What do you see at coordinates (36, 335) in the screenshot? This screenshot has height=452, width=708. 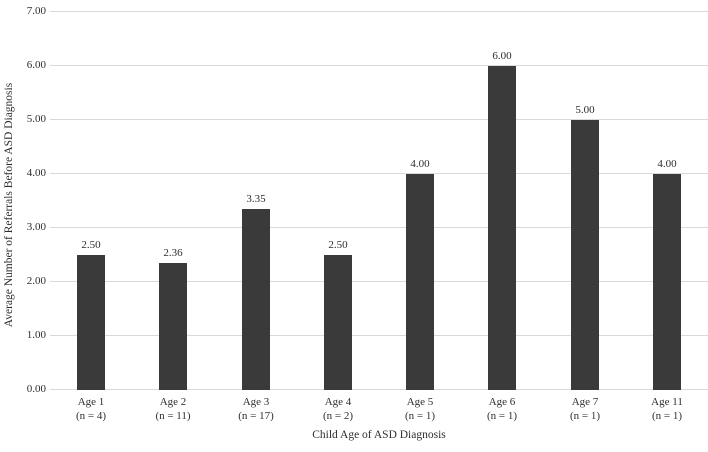 I see `y-tick-label: 1.00` at bounding box center [36, 335].